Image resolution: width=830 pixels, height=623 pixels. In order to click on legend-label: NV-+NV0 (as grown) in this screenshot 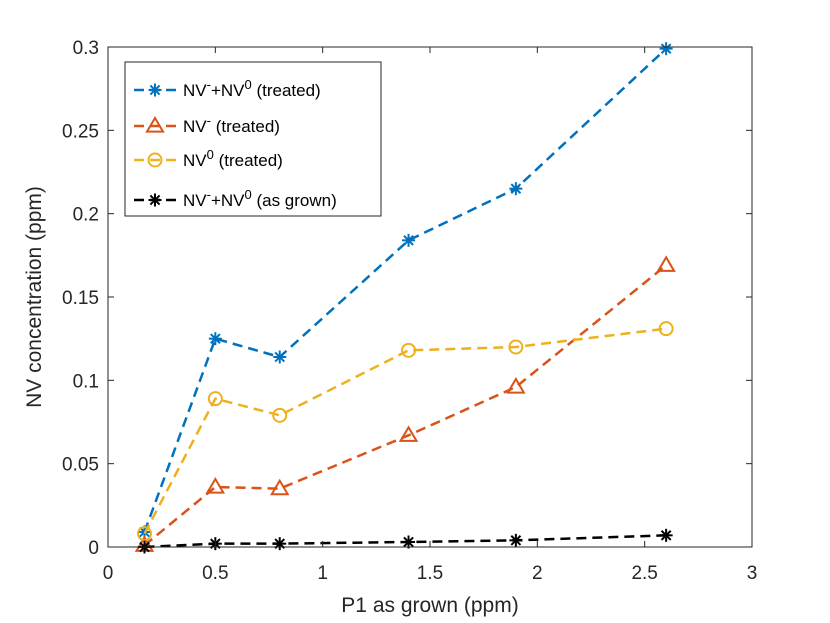, I will do `click(260, 198)`.